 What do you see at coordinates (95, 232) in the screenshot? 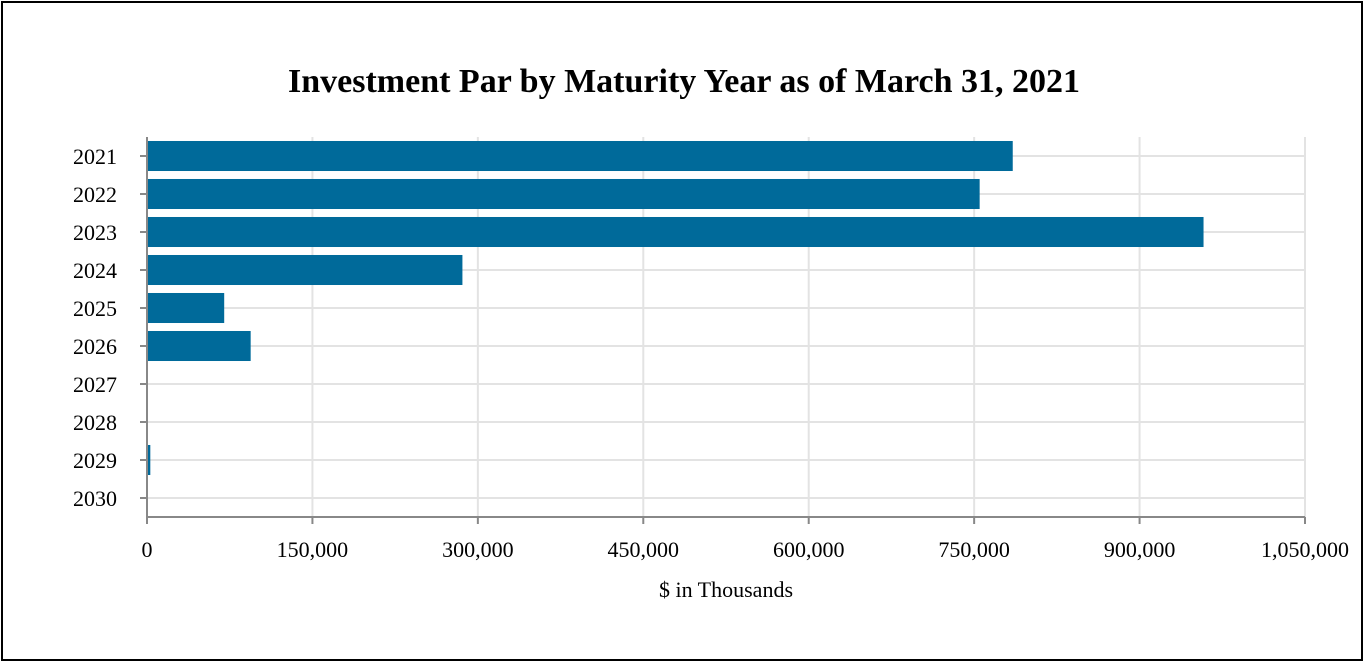
I see `y-tick-label: 2023` at bounding box center [95, 232].